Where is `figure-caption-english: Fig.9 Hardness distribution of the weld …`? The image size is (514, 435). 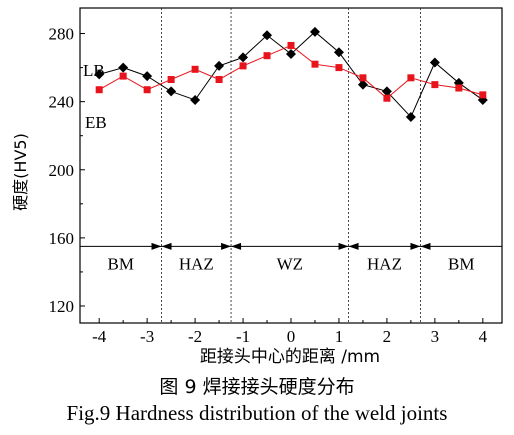
figure-caption-english: Fig.9 Hardness distribution of the weld … is located at coordinates (257, 413).